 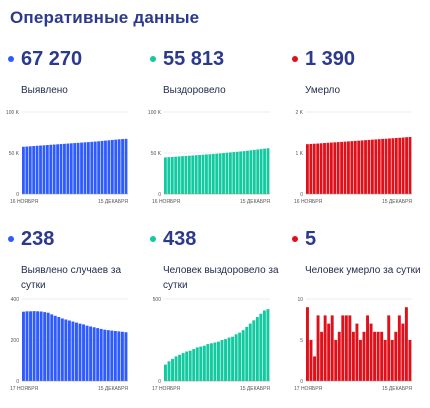 What do you see at coordinates (71, 278) in the screenshot?
I see `stat-label: Выявлено случаев за сутки` at bounding box center [71, 278].